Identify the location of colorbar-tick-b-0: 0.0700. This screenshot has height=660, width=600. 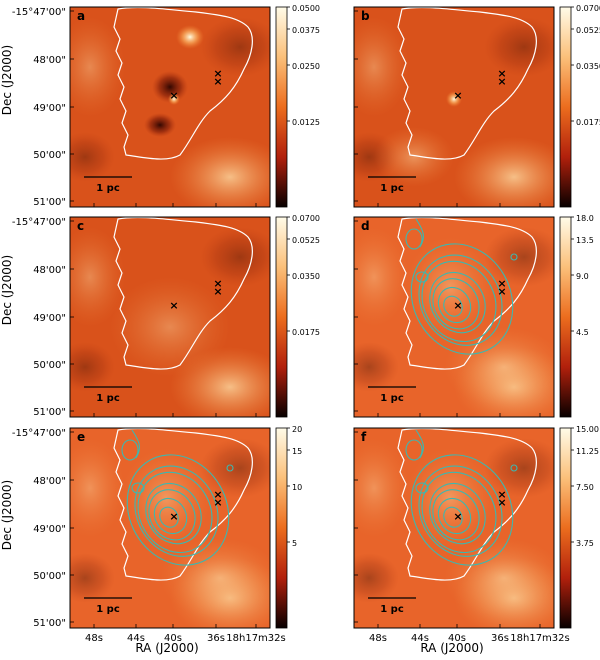
(588, 8).